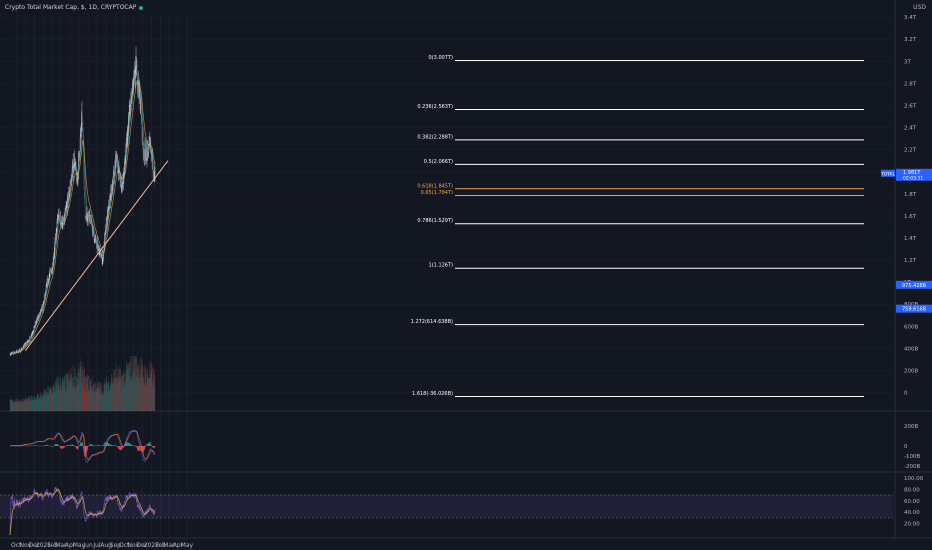 The width and height of the screenshot is (932, 550). I want to click on time-tick-label: Feb, so click(160, 545).